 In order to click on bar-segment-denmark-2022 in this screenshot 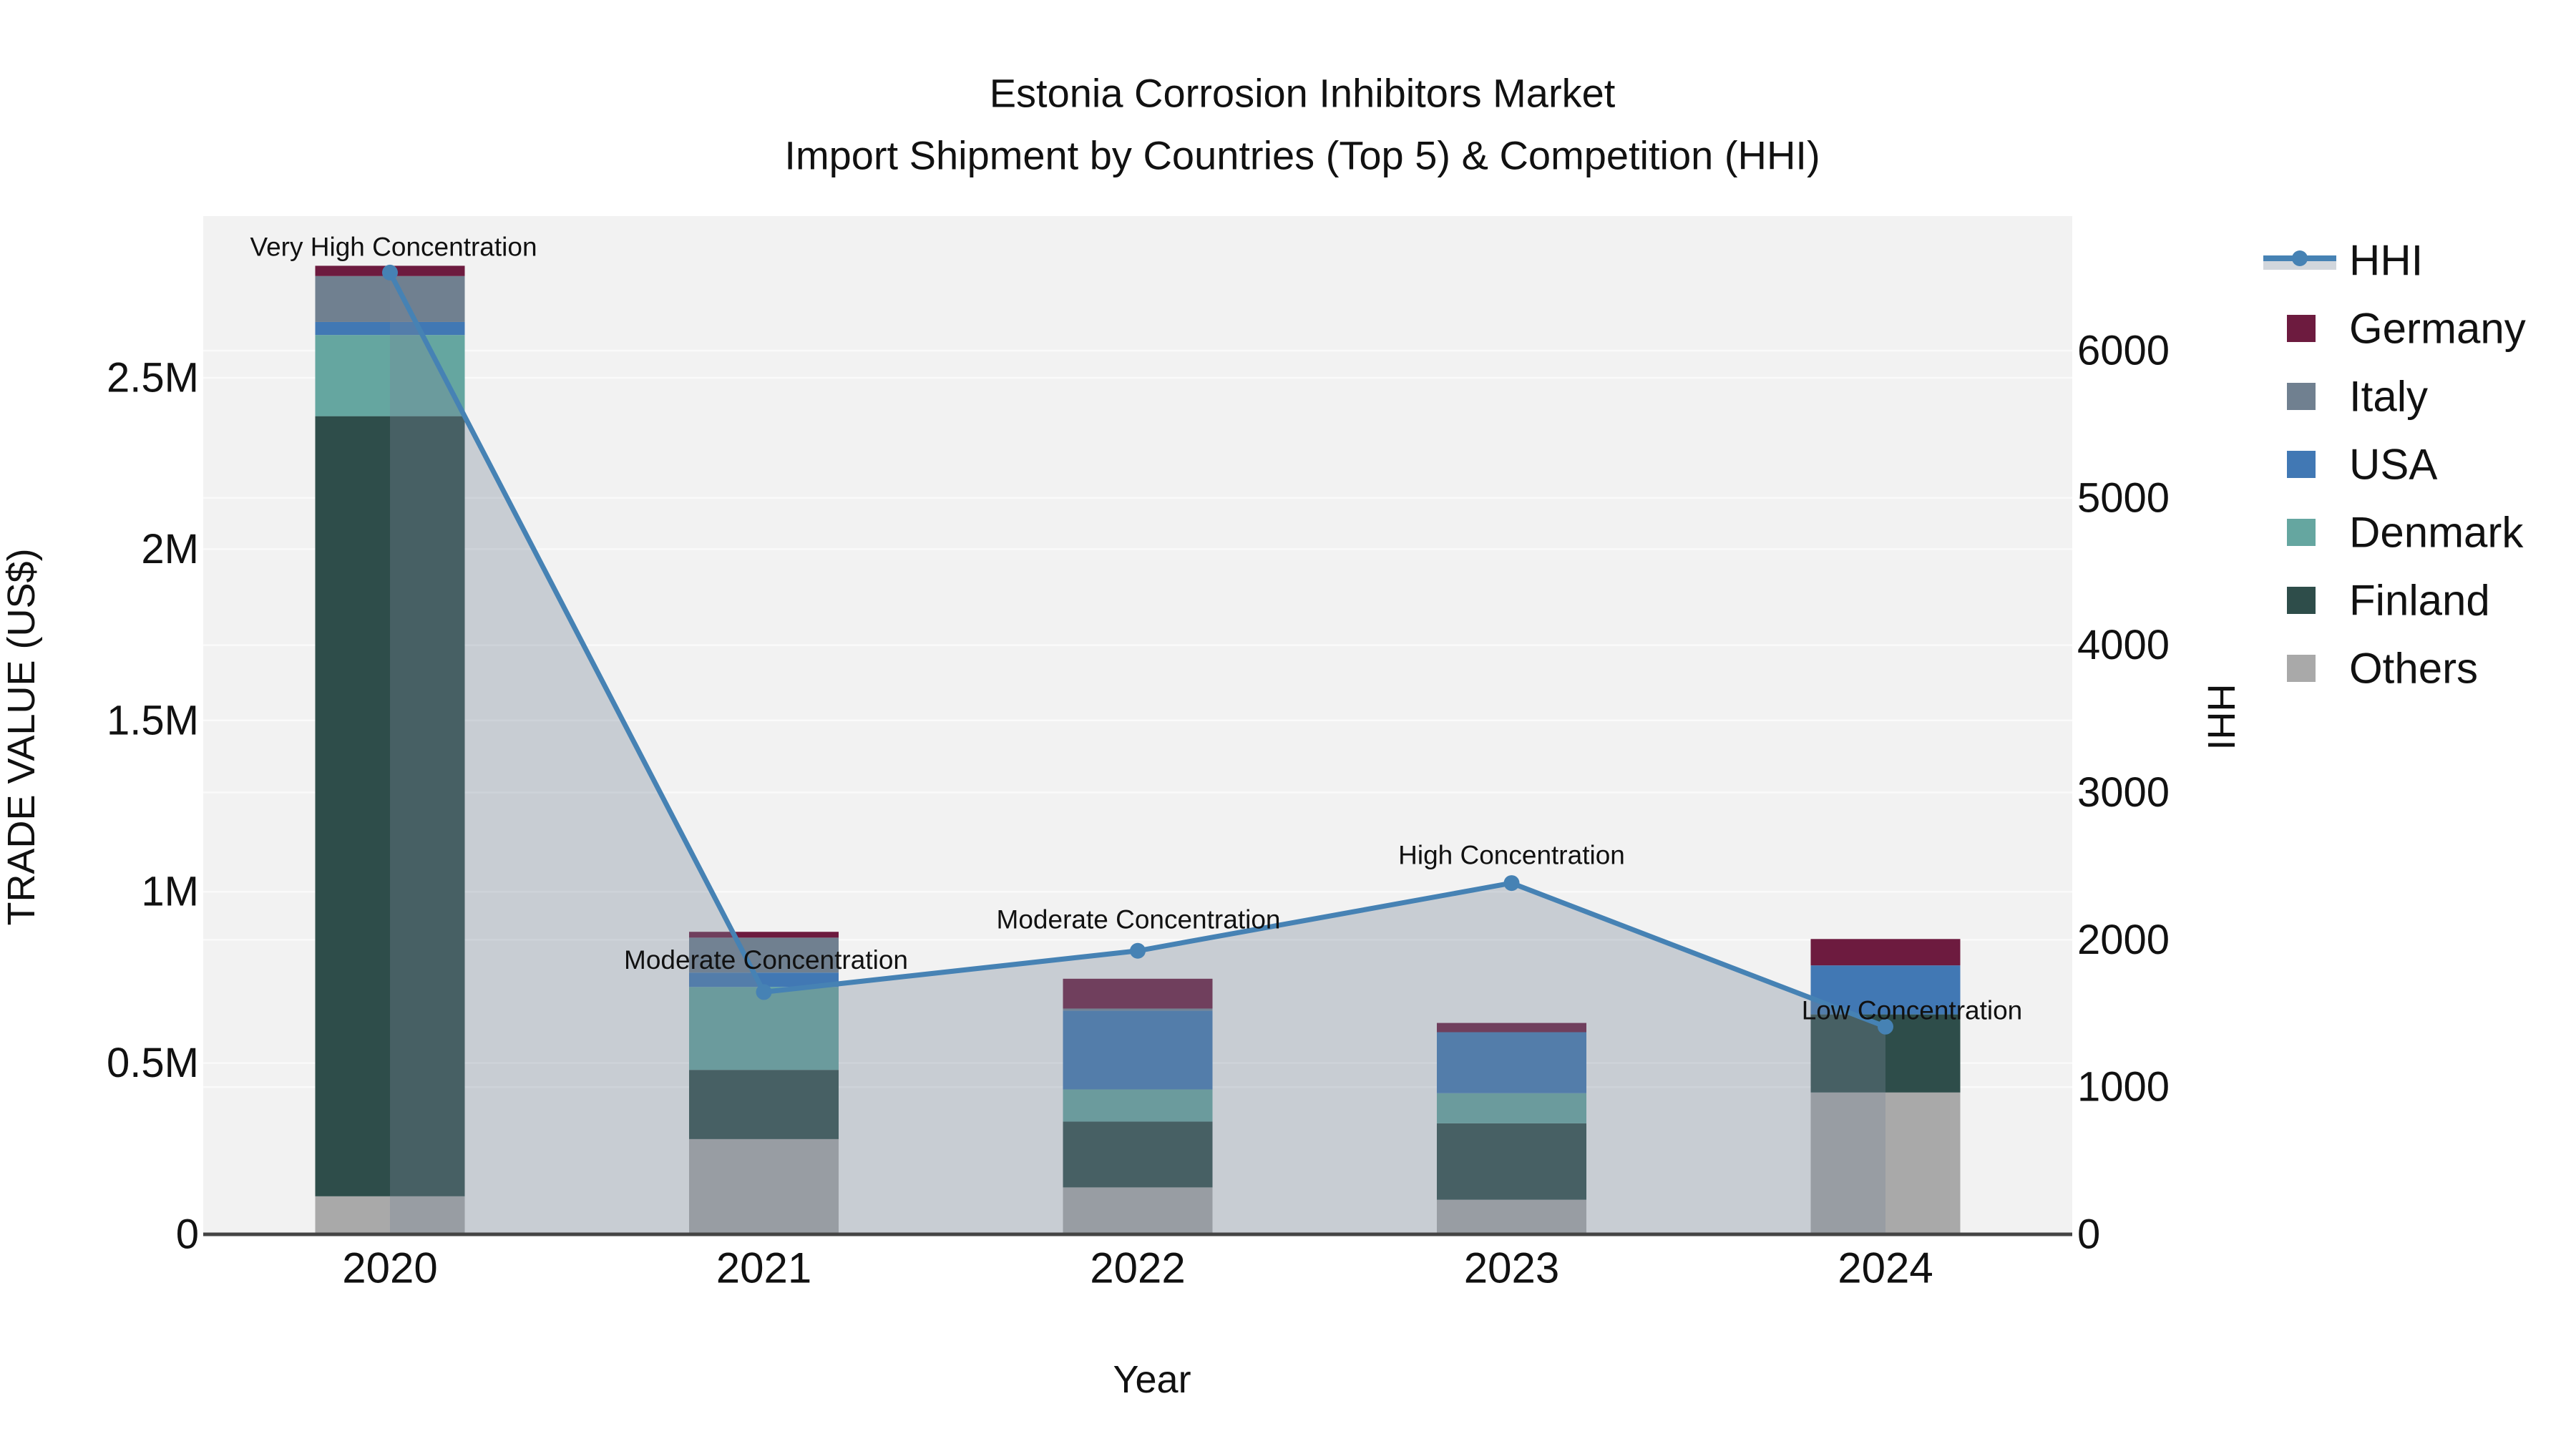, I will do `click(1138, 1105)`.